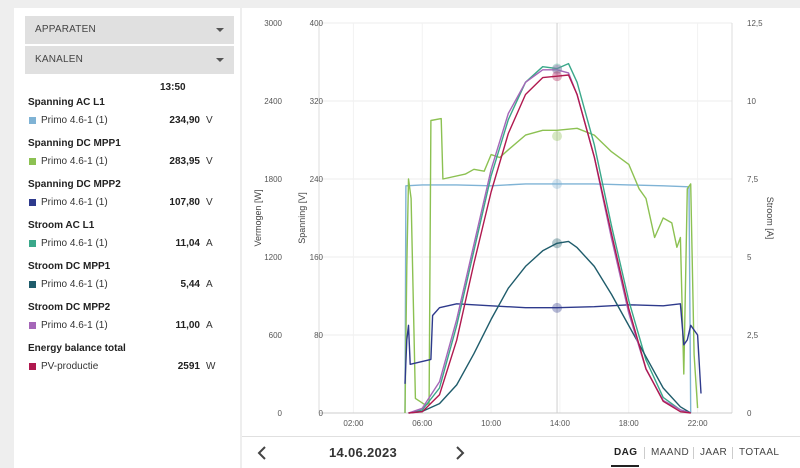 This screenshot has width=800, height=468. What do you see at coordinates (670, 452) in the screenshot?
I see `tab-month: MAAND` at bounding box center [670, 452].